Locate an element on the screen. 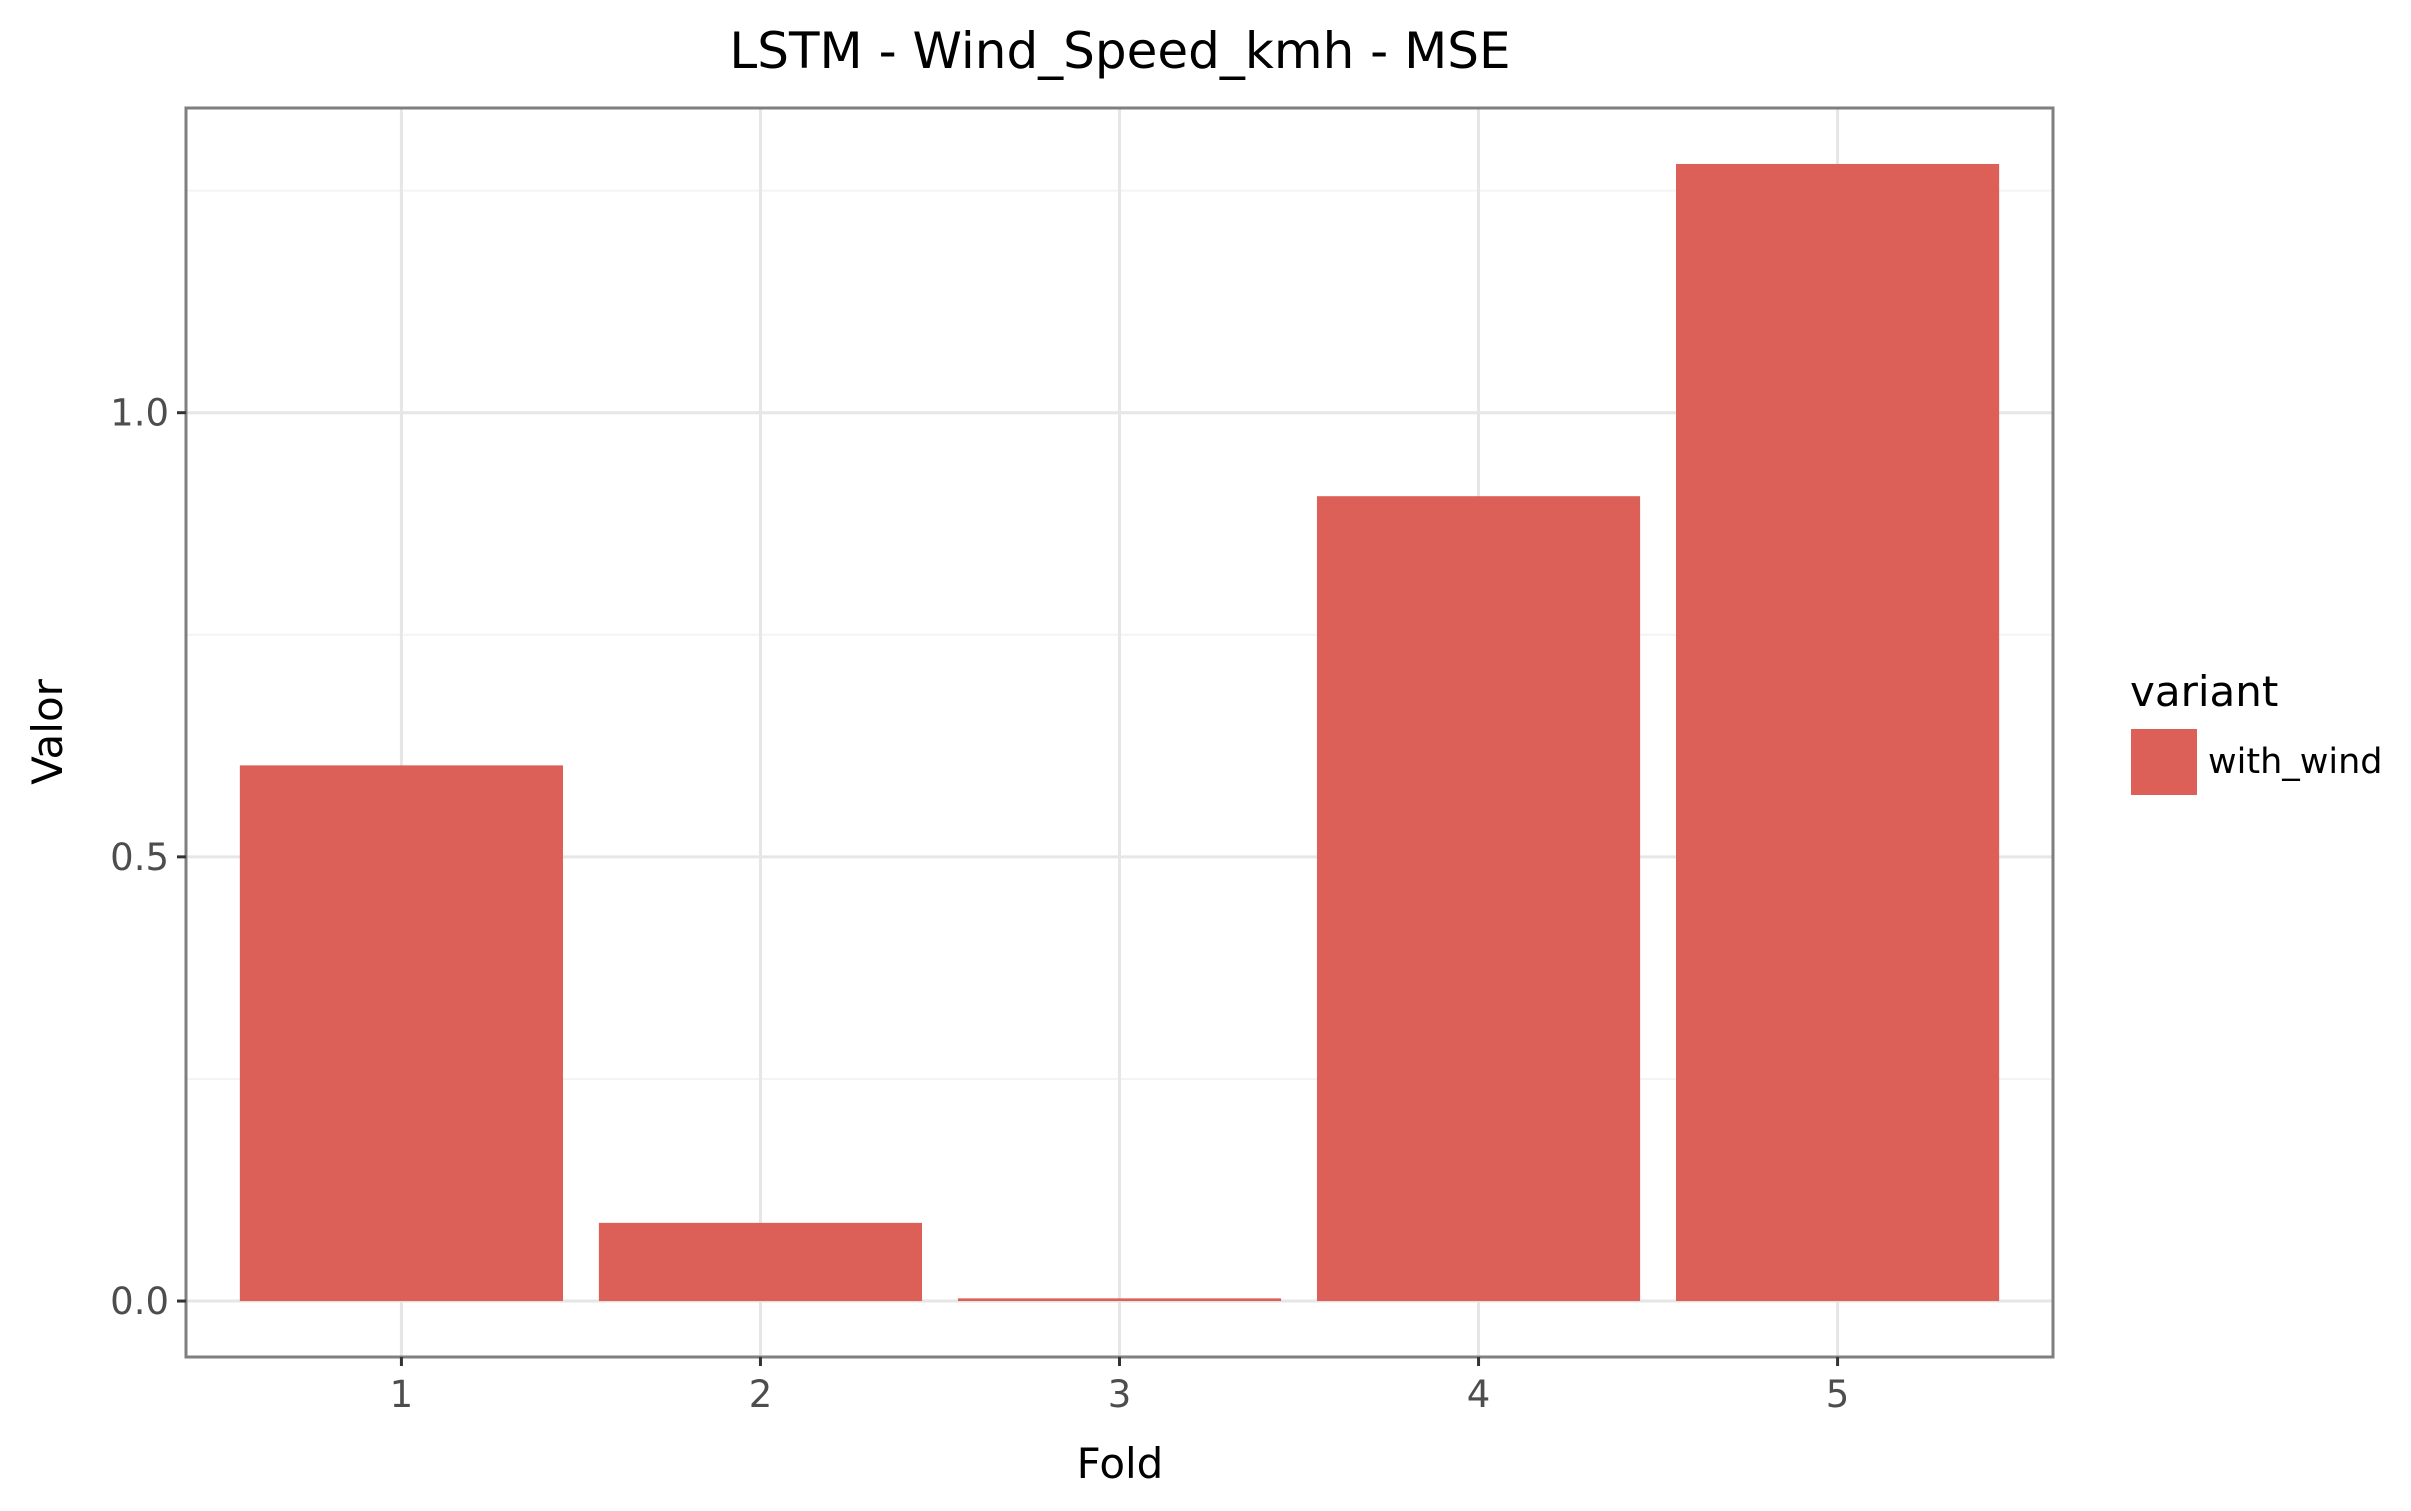  legend: variant with_wind is located at coordinates (2256, 731).